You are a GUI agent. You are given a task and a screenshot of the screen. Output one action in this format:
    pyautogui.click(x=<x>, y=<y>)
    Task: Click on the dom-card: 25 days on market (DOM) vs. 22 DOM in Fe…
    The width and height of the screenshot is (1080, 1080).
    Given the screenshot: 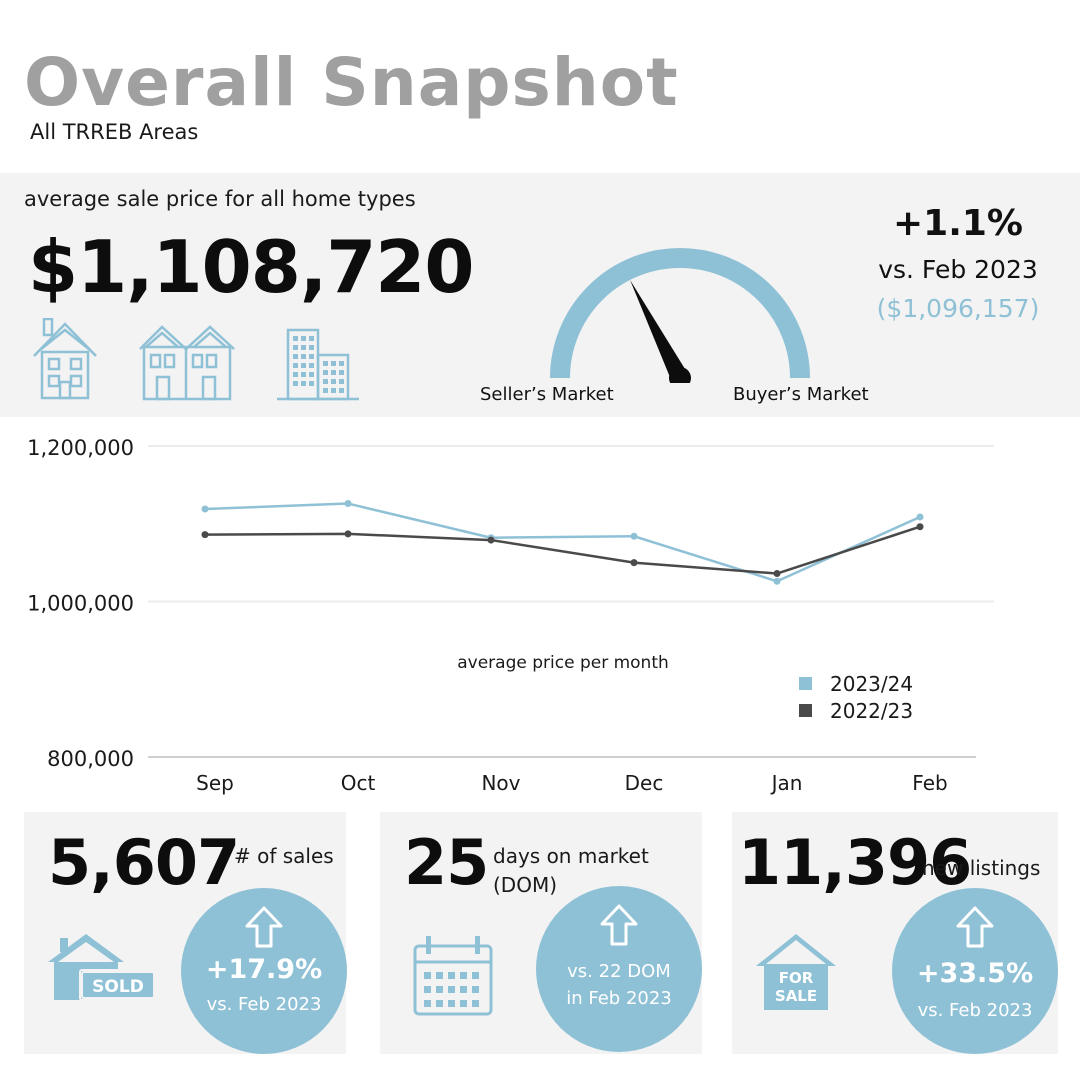 What is the action you would take?
    pyautogui.click(x=541, y=933)
    